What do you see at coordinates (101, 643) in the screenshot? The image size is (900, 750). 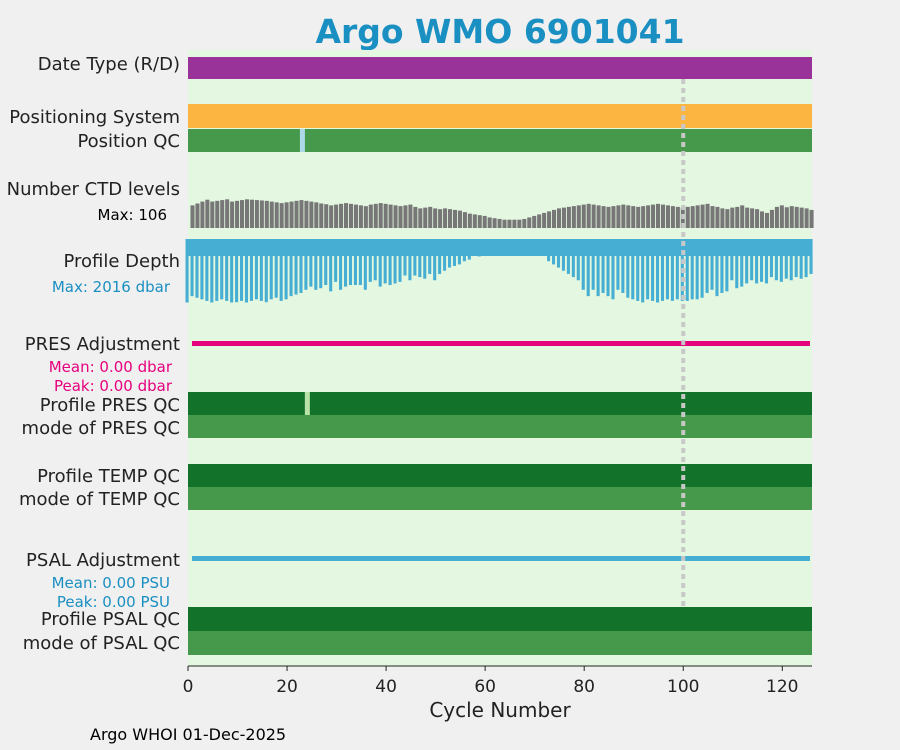 I see `row-label-mode-psal-qc: mode of PSAL QC` at bounding box center [101, 643].